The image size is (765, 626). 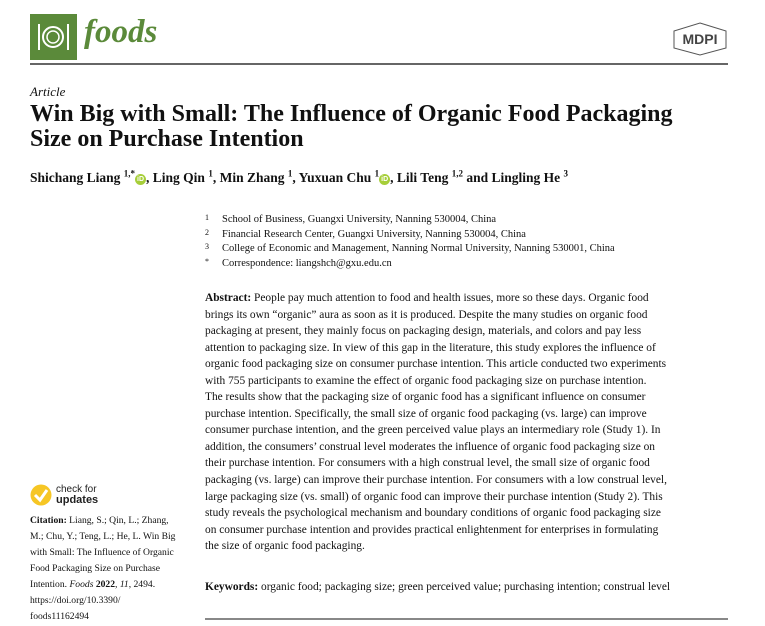 What do you see at coordinates (444, 176) in the screenshot?
I see `author: Lili Teng 1,2 and` at bounding box center [444, 176].